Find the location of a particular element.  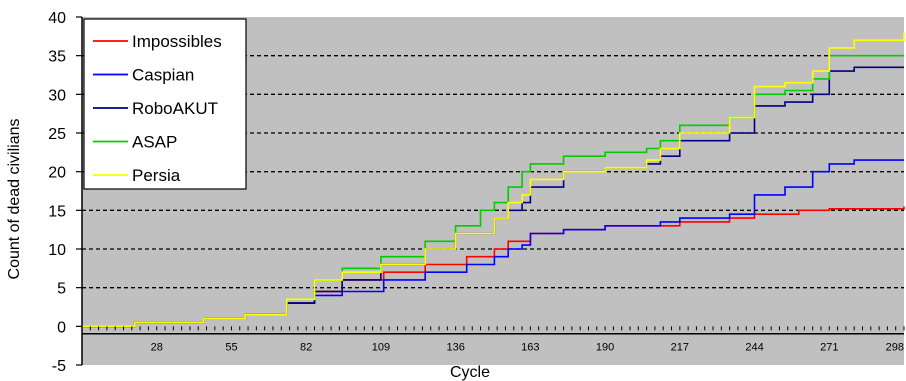

y-tick-label: 0 is located at coordinates (61, 327).